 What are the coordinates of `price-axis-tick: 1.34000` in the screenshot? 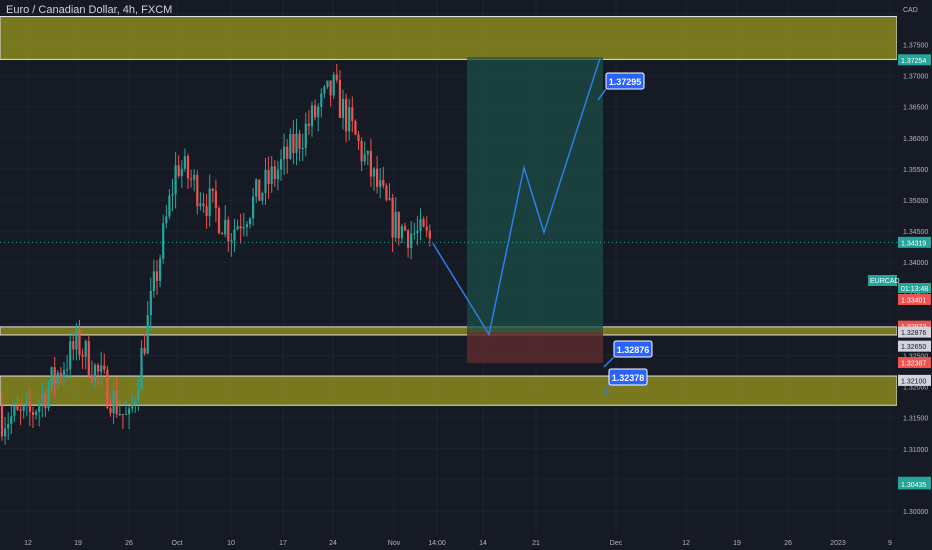 It's located at (915, 263).